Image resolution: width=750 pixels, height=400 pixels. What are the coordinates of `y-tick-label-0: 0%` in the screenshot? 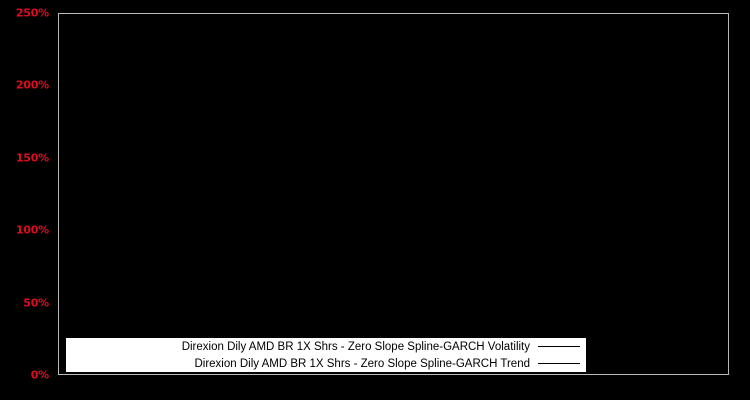 It's located at (39, 375).